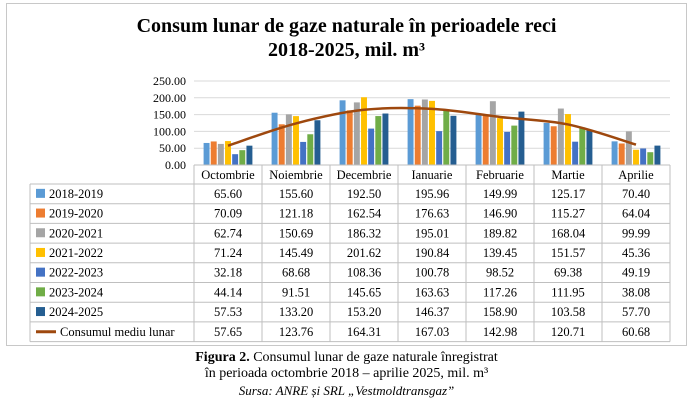 This screenshot has height=420, width=693. Describe the element at coordinates (228, 214) in the screenshot. I see `data-label: 70.09` at that location.